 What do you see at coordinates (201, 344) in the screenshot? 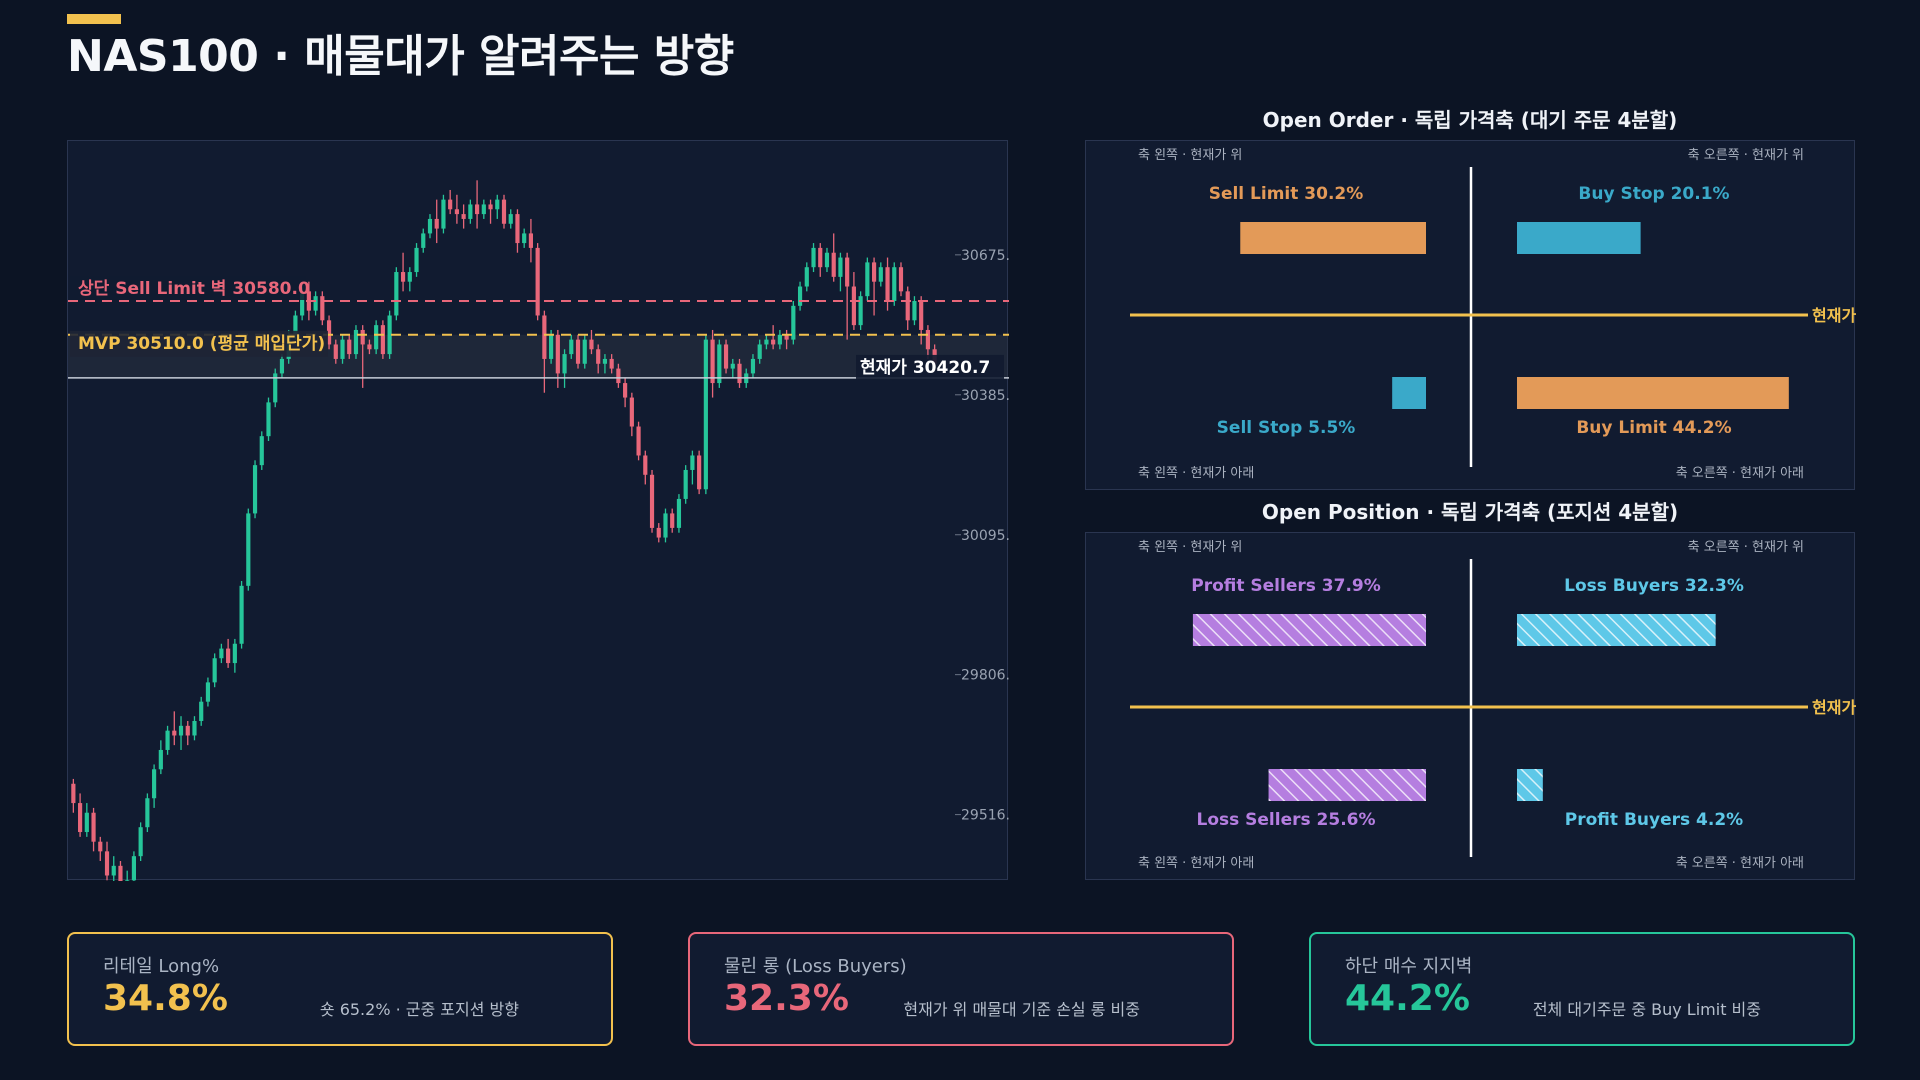
I see `mvp-label: MVP 30510.0 (평균 매입단가)` at bounding box center [201, 344].